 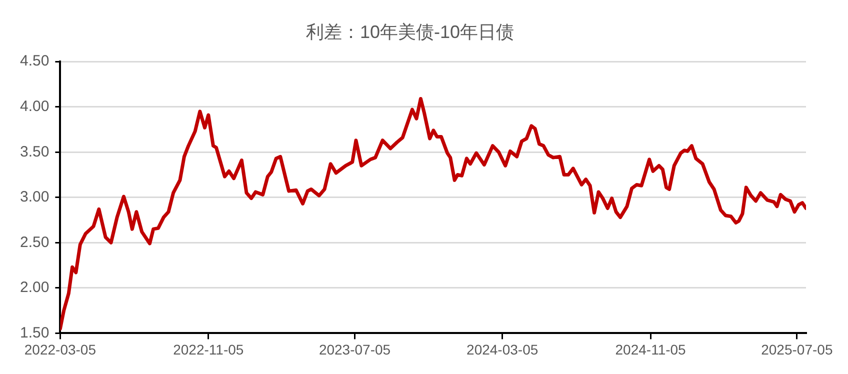 I want to click on y-tick-label: 1.50, so click(x=35, y=333).